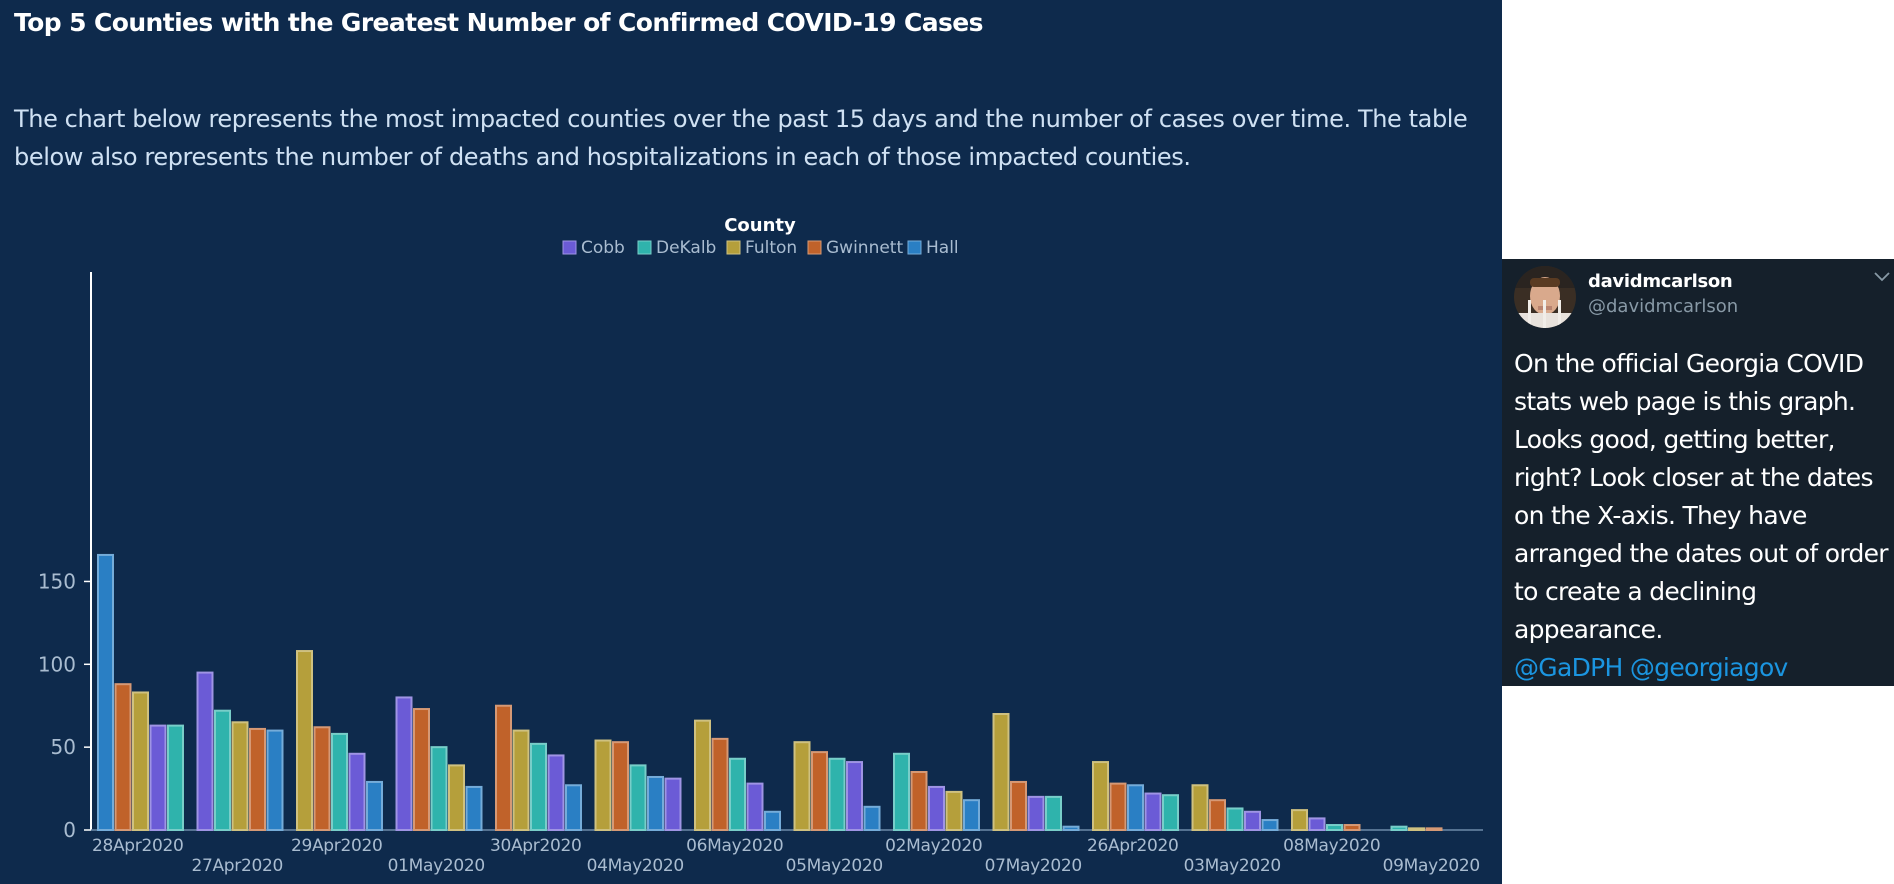 The height and width of the screenshot is (884, 1894). I want to click on bar-cobb-05may2020, so click(854, 796).